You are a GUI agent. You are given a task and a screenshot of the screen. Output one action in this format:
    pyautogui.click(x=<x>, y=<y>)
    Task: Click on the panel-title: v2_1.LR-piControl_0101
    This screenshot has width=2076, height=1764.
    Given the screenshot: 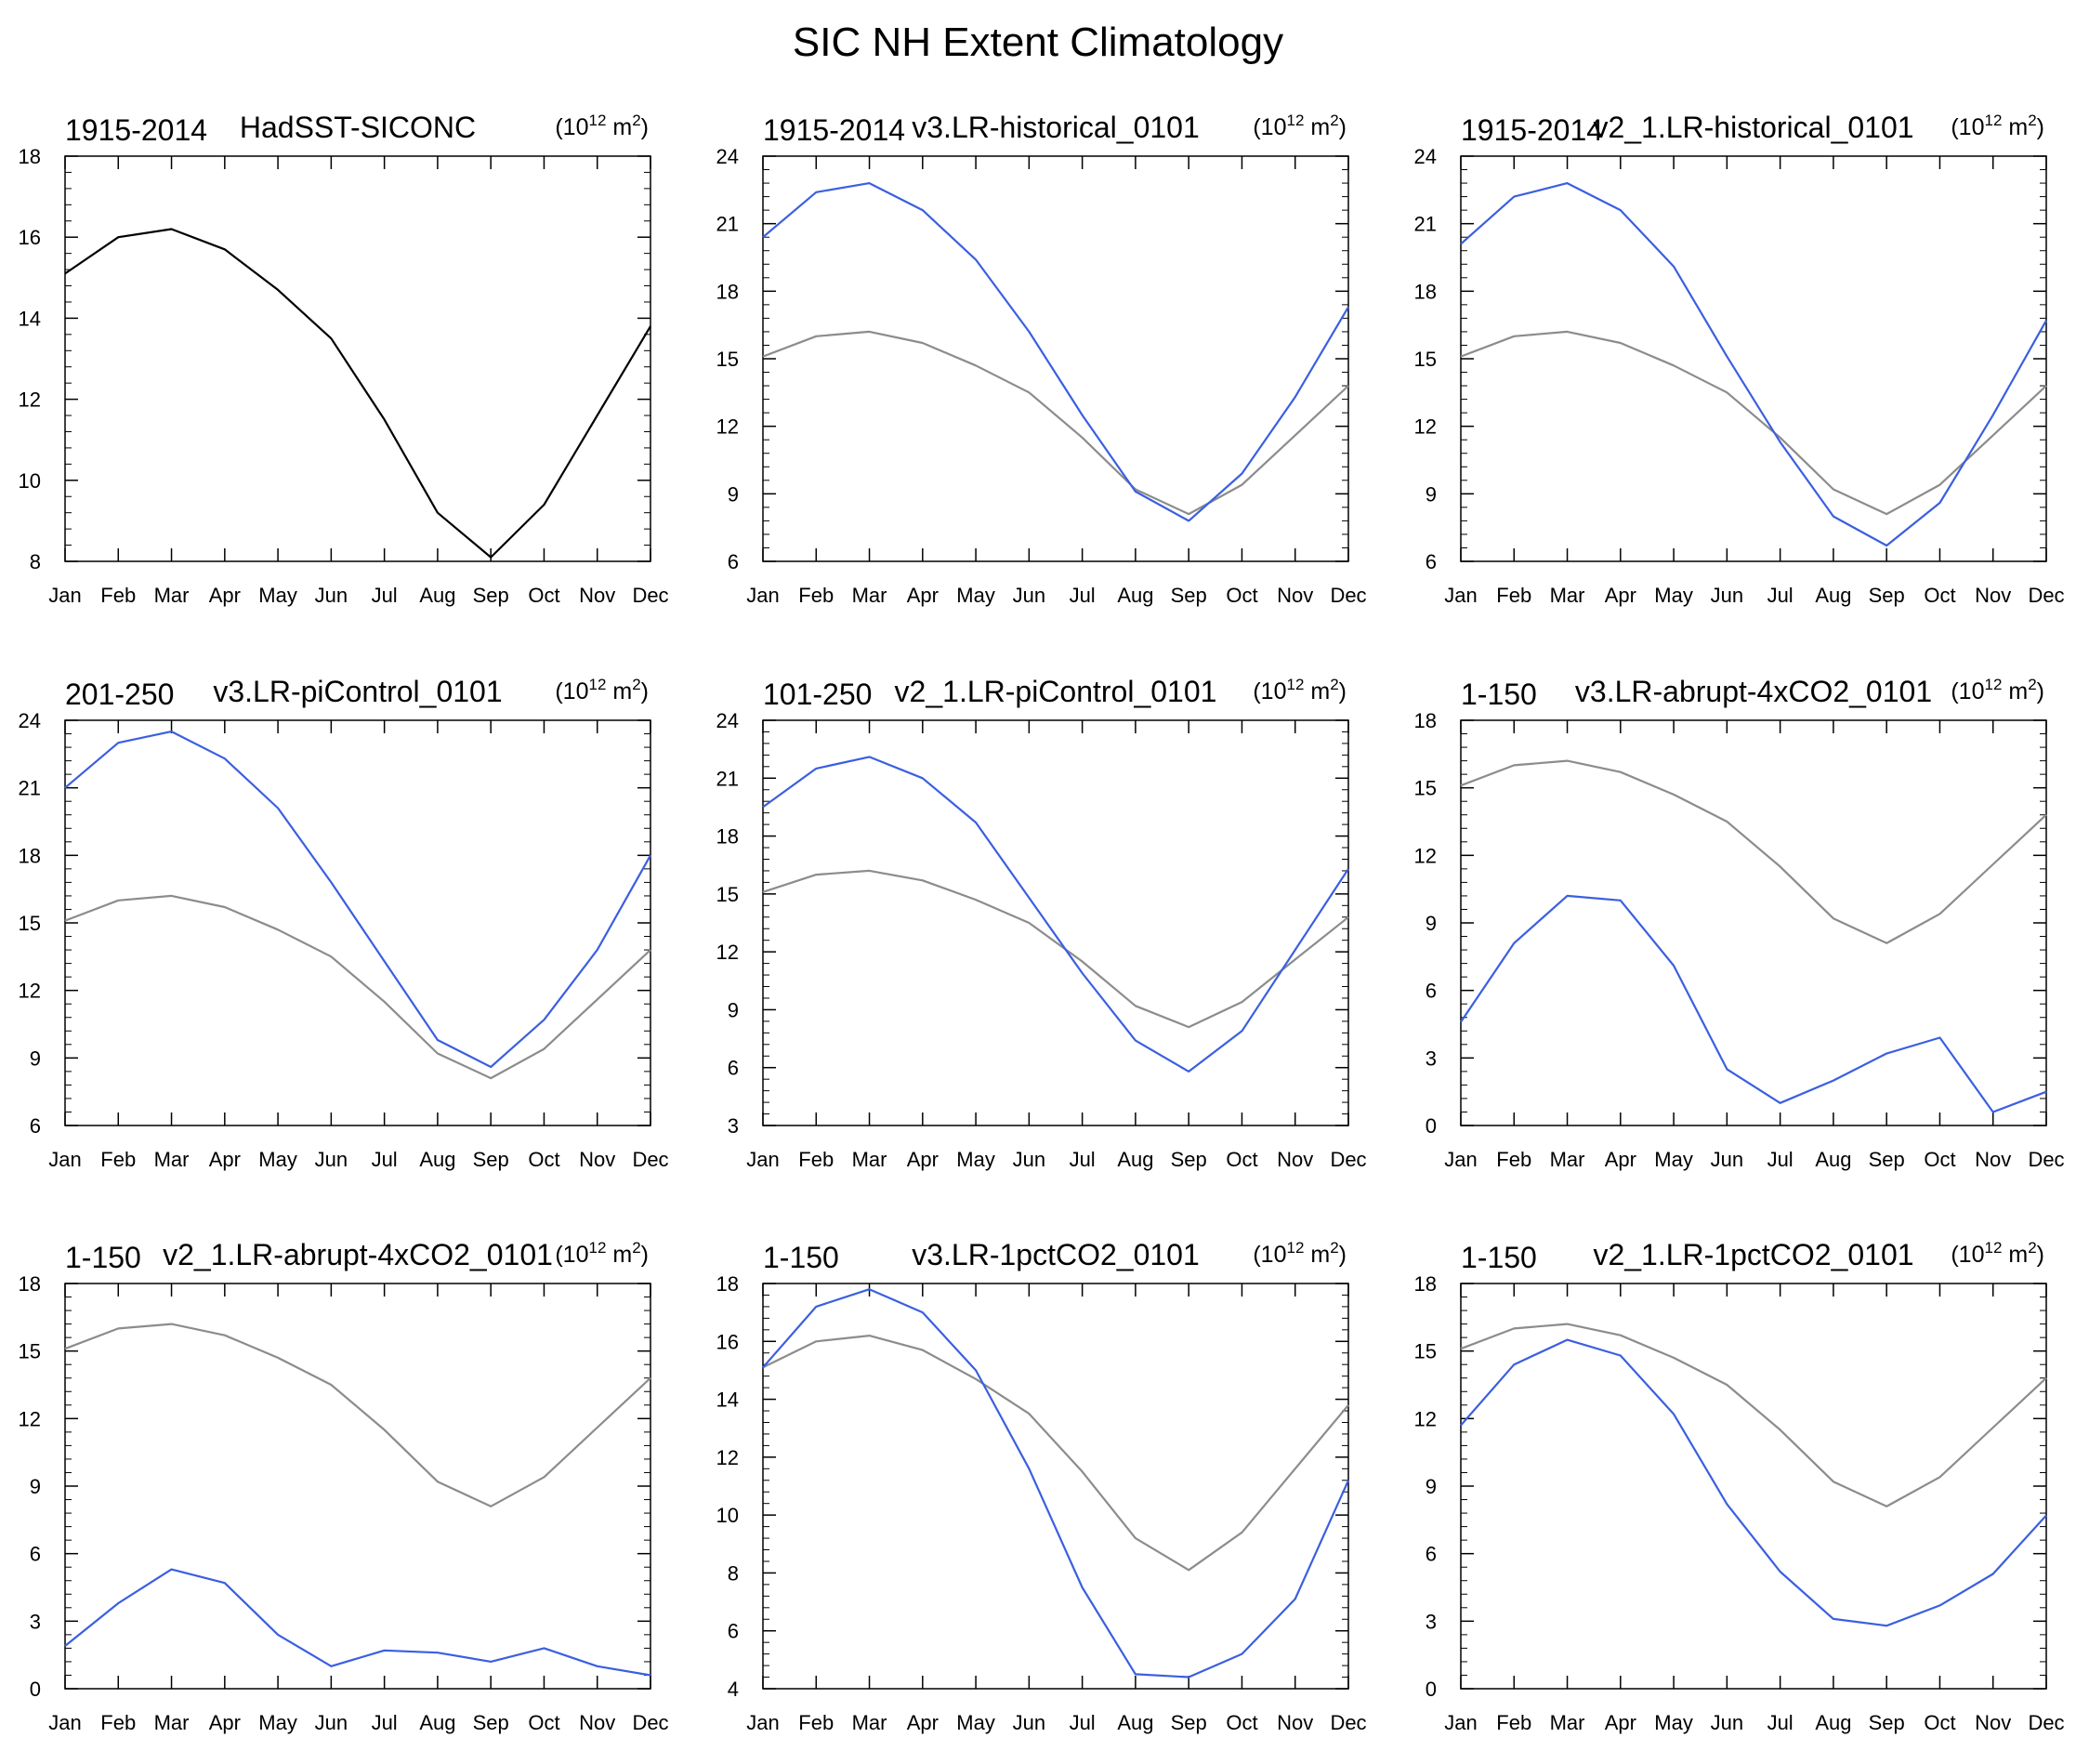 What is the action you would take?
    pyautogui.click(x=1056, y=691)
    